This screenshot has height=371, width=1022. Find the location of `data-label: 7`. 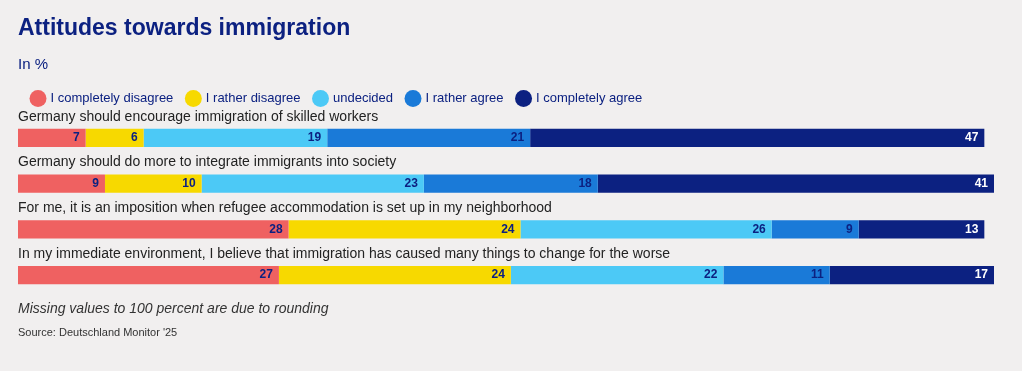

data-label: 7 is located at coordinates (76, 137).